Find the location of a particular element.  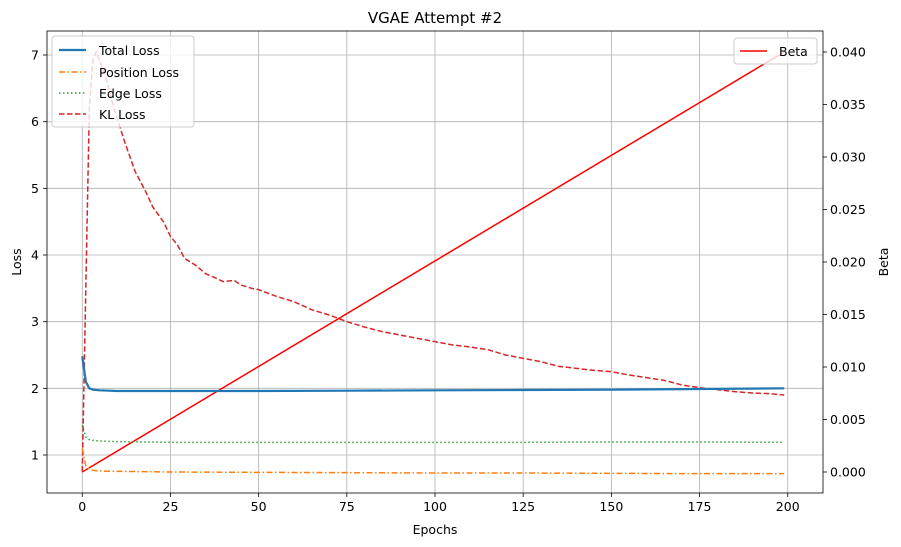

y-tick-label: 7 is located at coordinates (35, 55).